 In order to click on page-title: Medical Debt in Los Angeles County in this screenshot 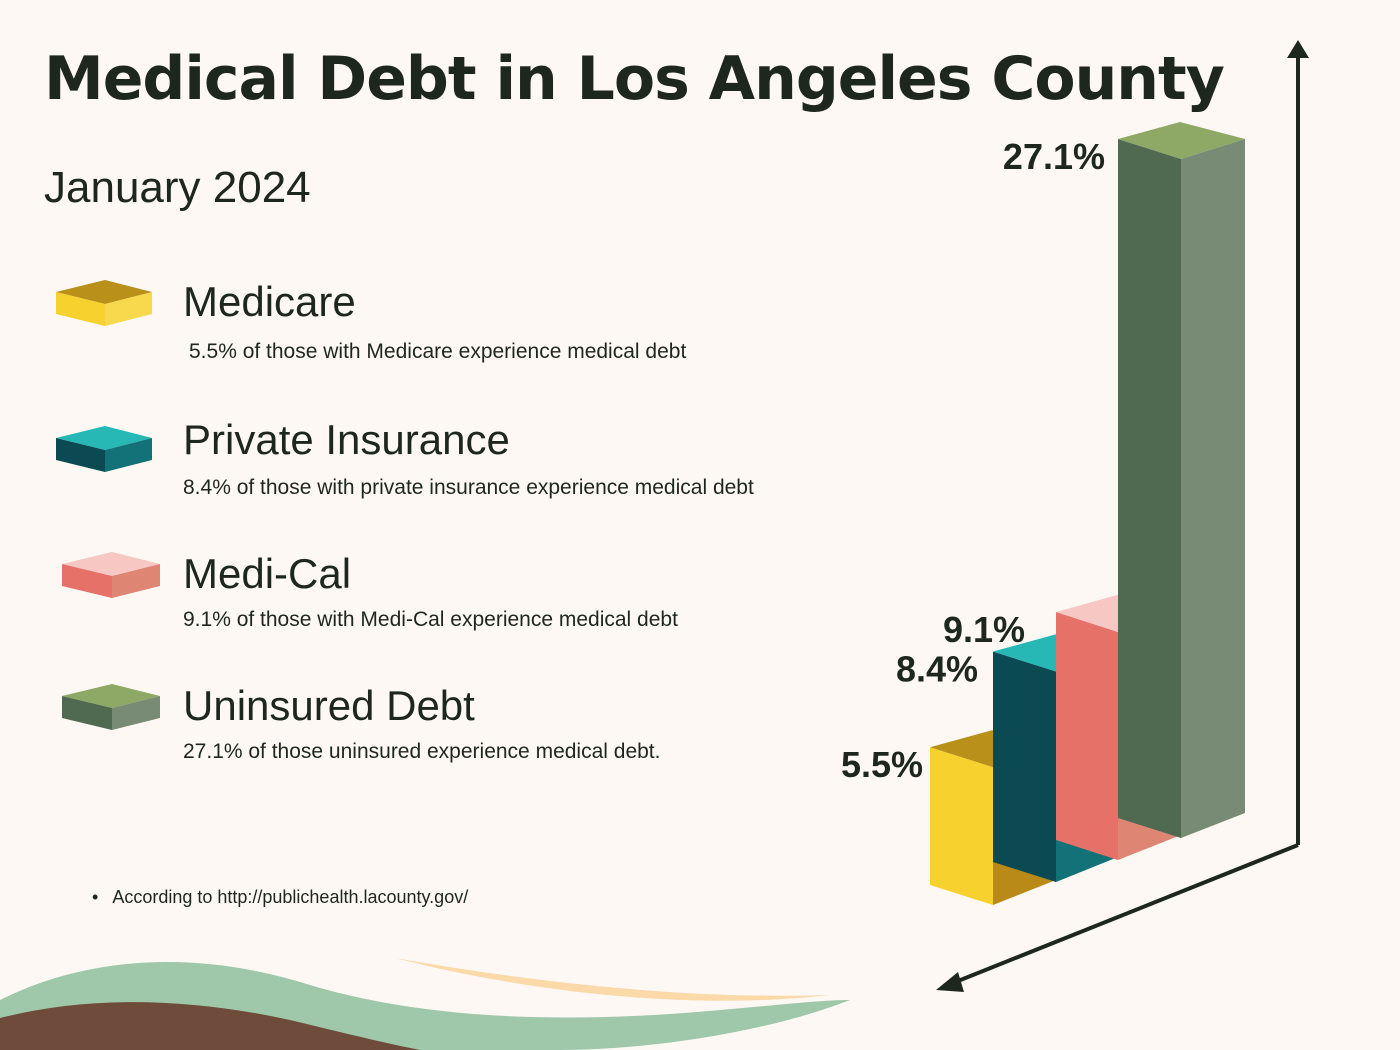, I will do `click(634, 79)`.